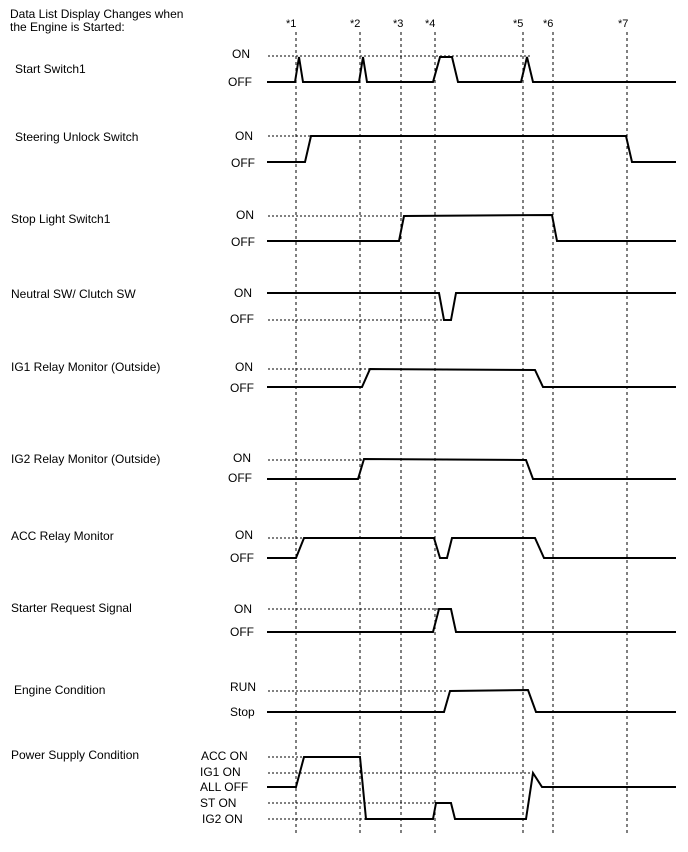 The width and height of the screenshot is (688, 852). I want to click on state-label-ig2-on: IG2 ON, so click(222, 819).